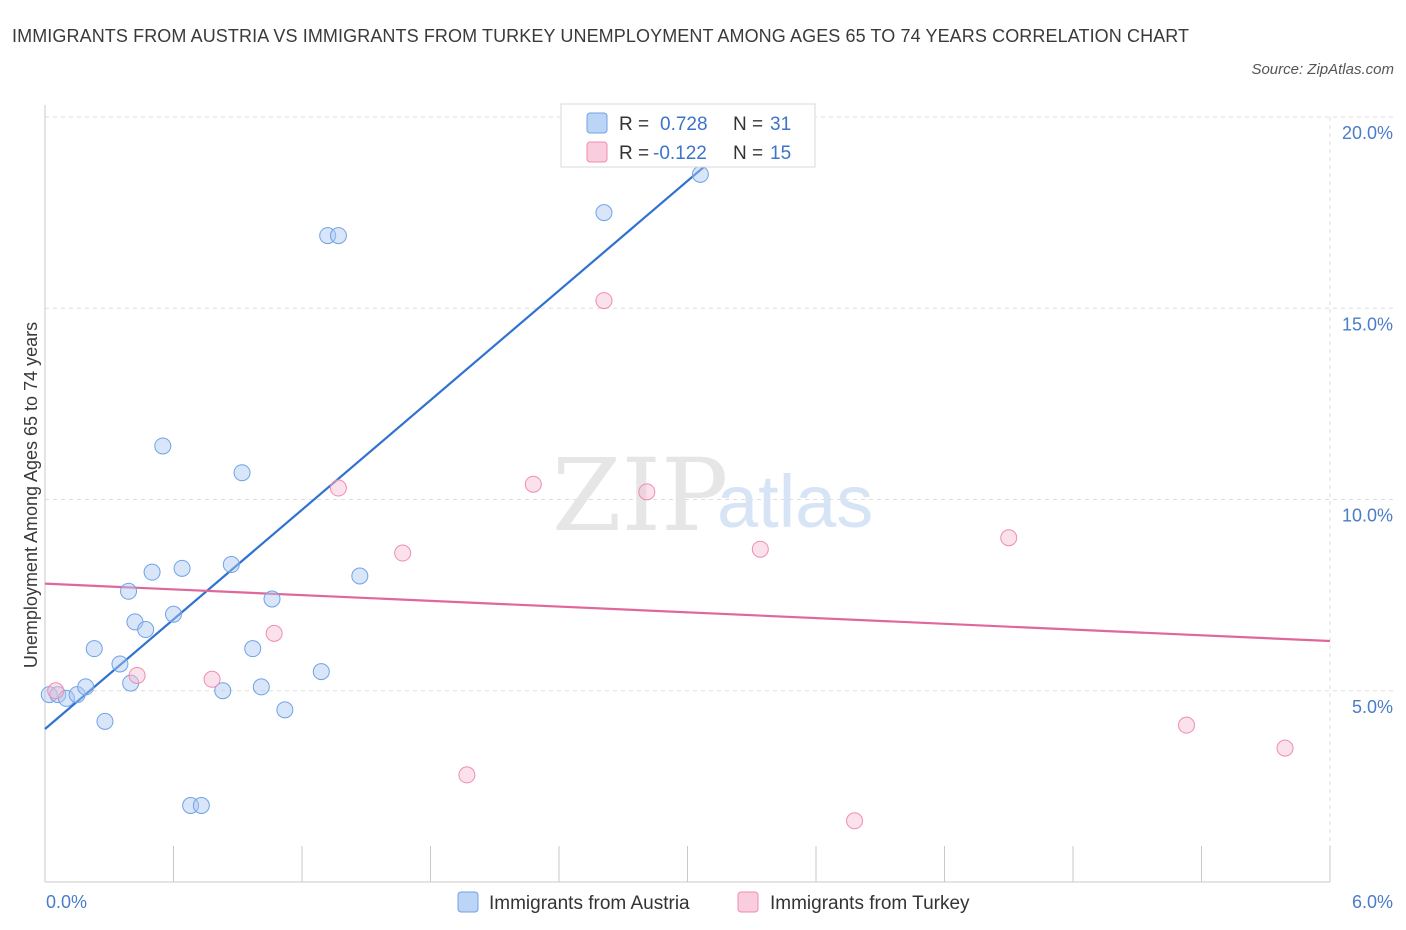  I want to click on turkey-trend-line, so click(687, 612).